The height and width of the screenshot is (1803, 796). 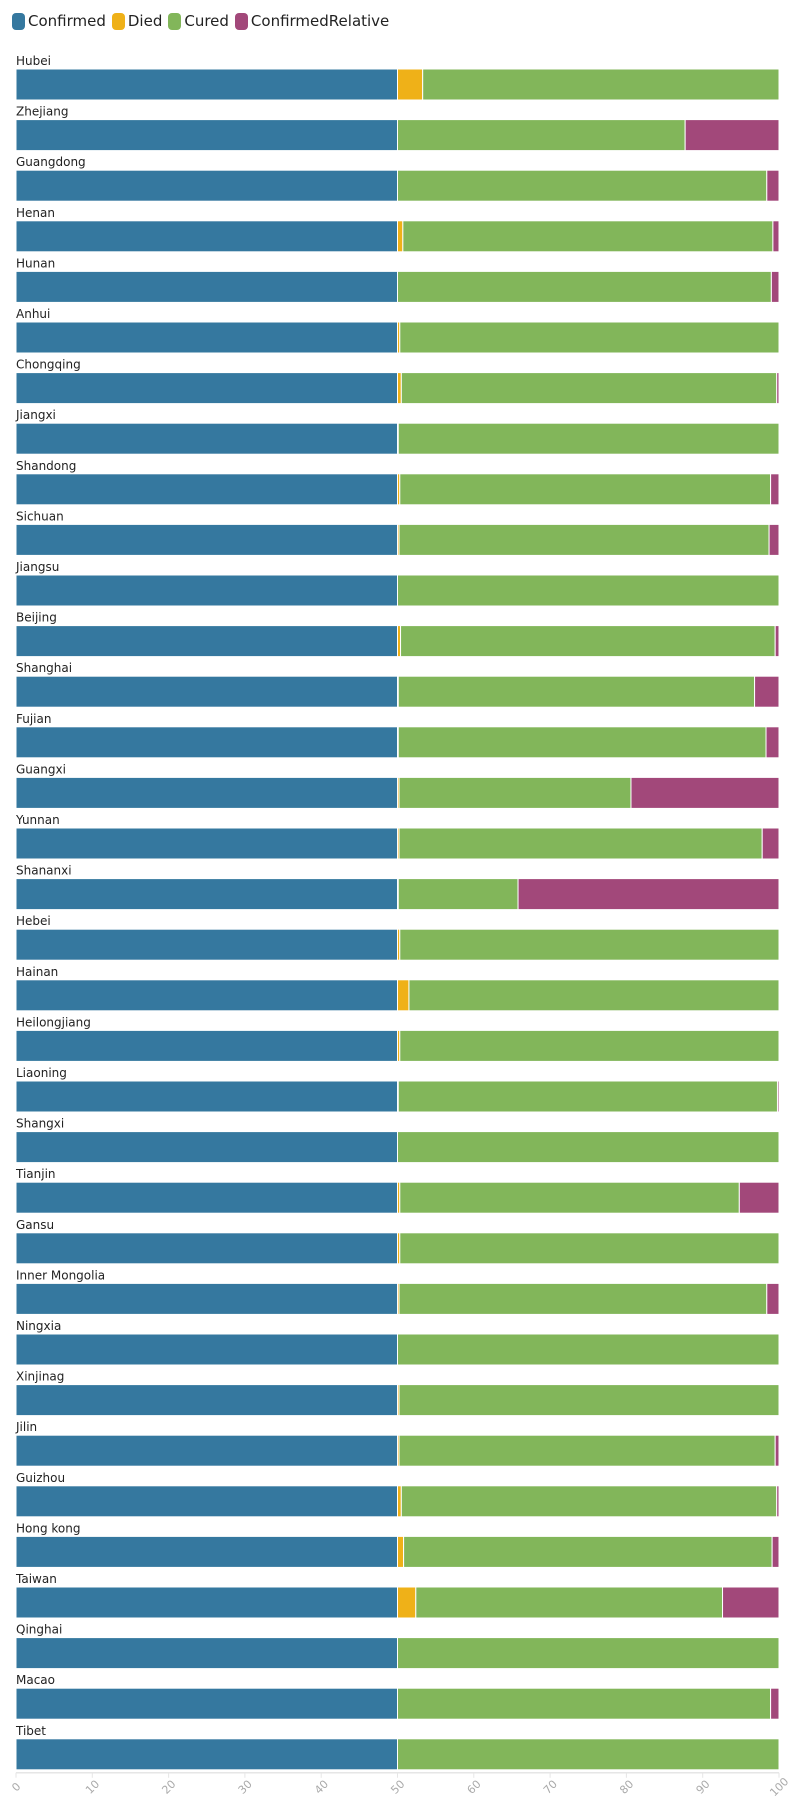 I want to click on legend-item: Cured, so click(x=198, y=21).